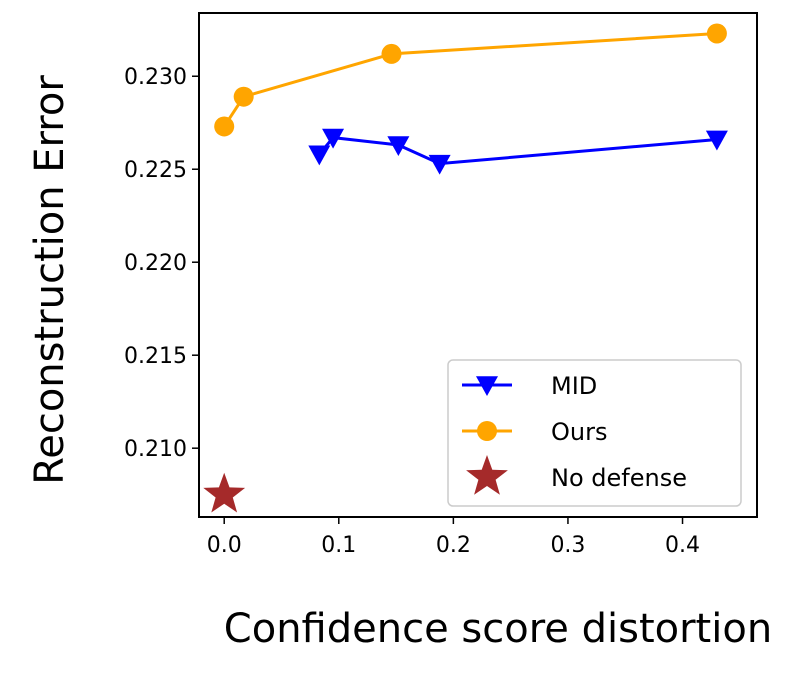 This screenshot has height=685, width=786. Describe the element at coordinates (619, 478) in the screenshot. I see `legend-label: No defense` at that location.